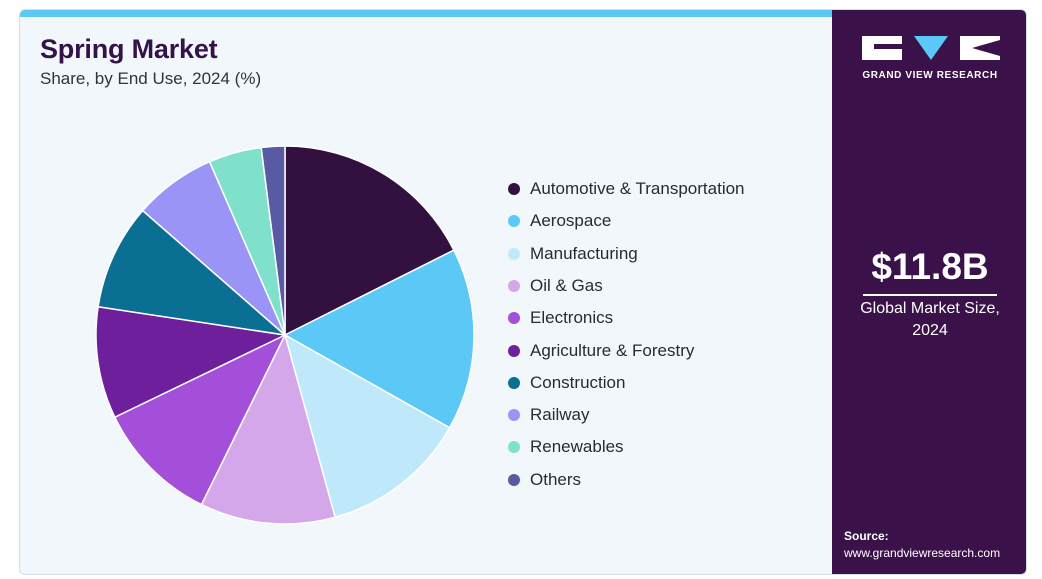 This screenshot has height=579, width=1042. Describe the element at coordinates (578, 382) in the screenshot. I see `legend-label: Construction` at that location.